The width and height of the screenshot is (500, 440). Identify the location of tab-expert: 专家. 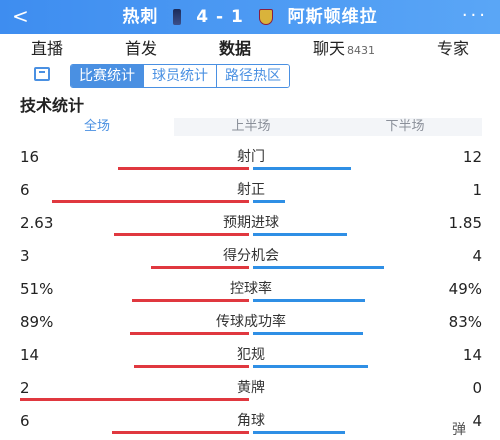
(453, 47).